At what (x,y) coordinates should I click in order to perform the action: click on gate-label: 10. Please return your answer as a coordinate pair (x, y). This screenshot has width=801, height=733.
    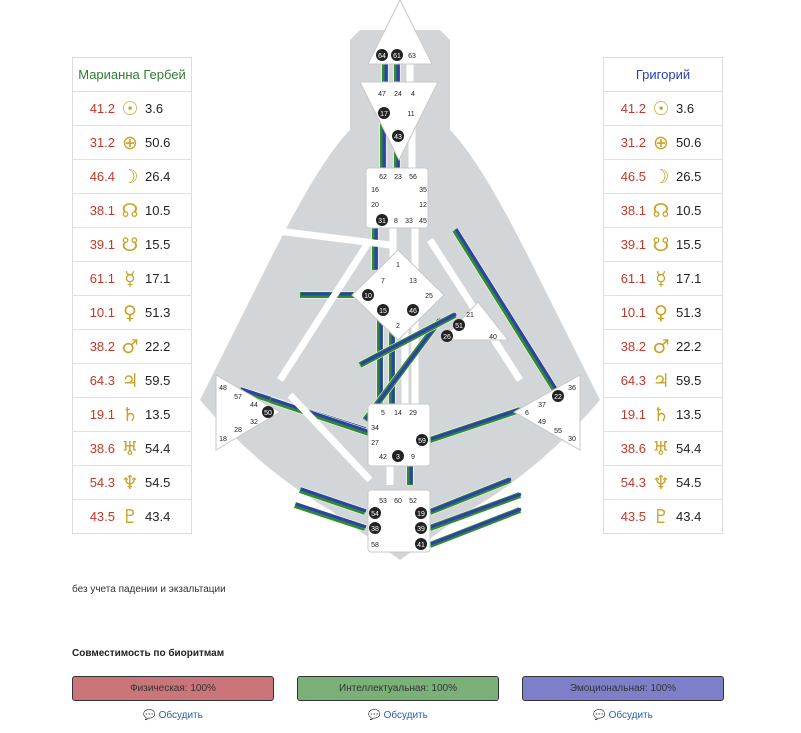
    Looking at the image, I should click on (368, 296).